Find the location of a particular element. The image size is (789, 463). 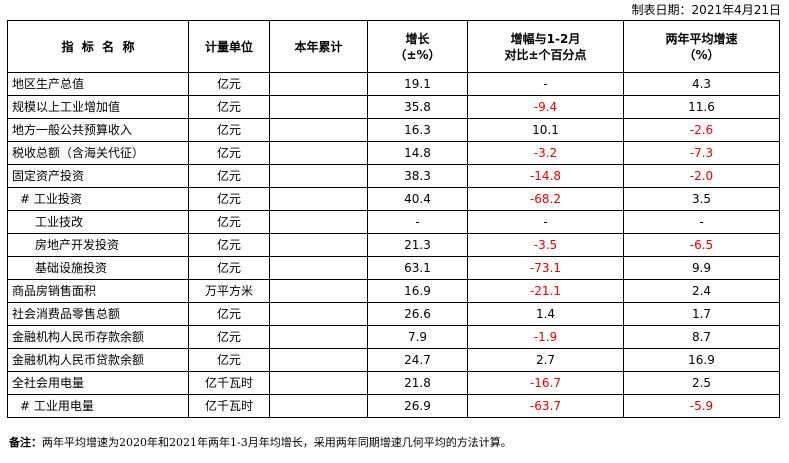

table-row: # 工业投资亿元21.240.4-68.23.5 is located at coordinates (393, 199).